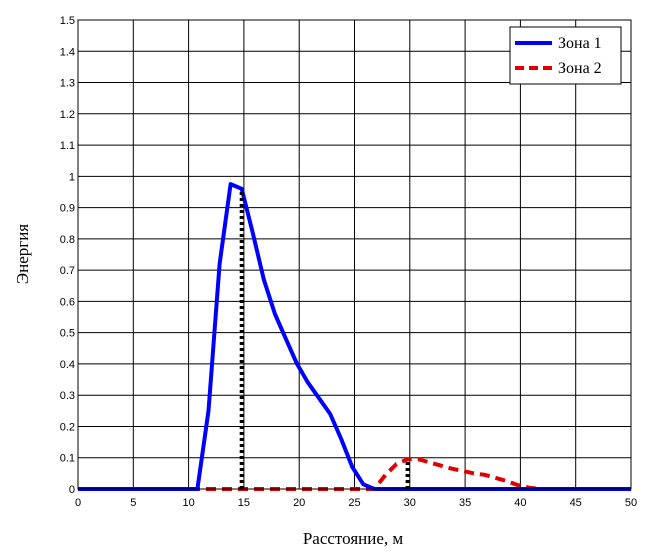 The height and width of the screenshot is (557, 657). Describe the element at coordinates (244, 503) in the screenshot. I see `x-tick-label: 15` at that location.